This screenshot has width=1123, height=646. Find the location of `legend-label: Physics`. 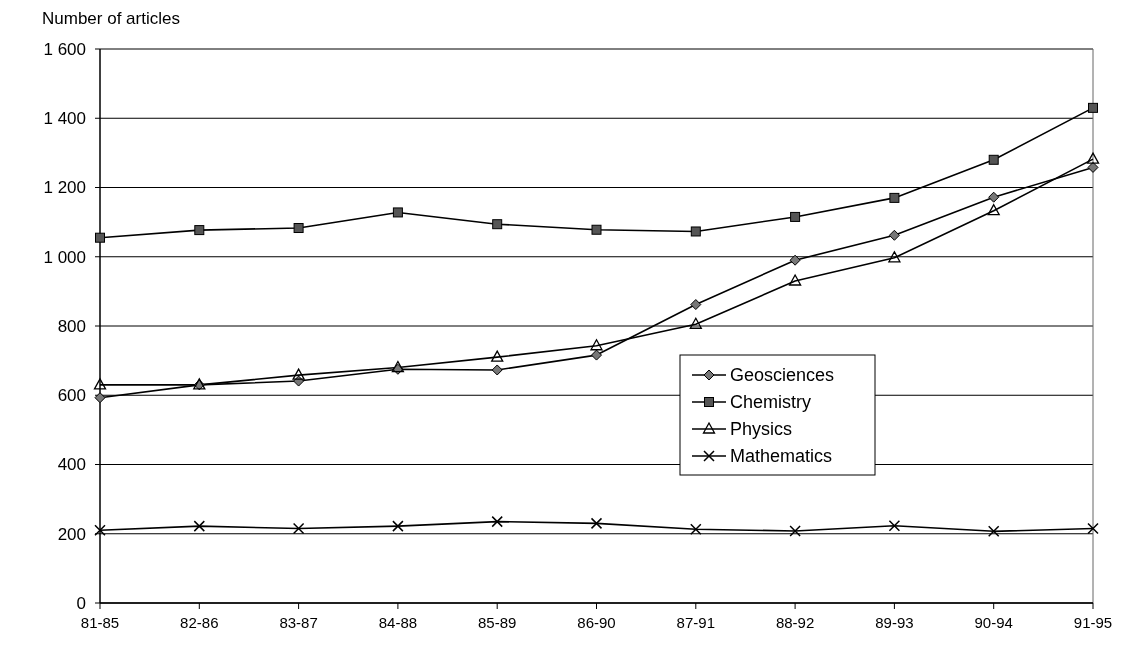

legend-label: Physics is located at coordinates (761, 429).